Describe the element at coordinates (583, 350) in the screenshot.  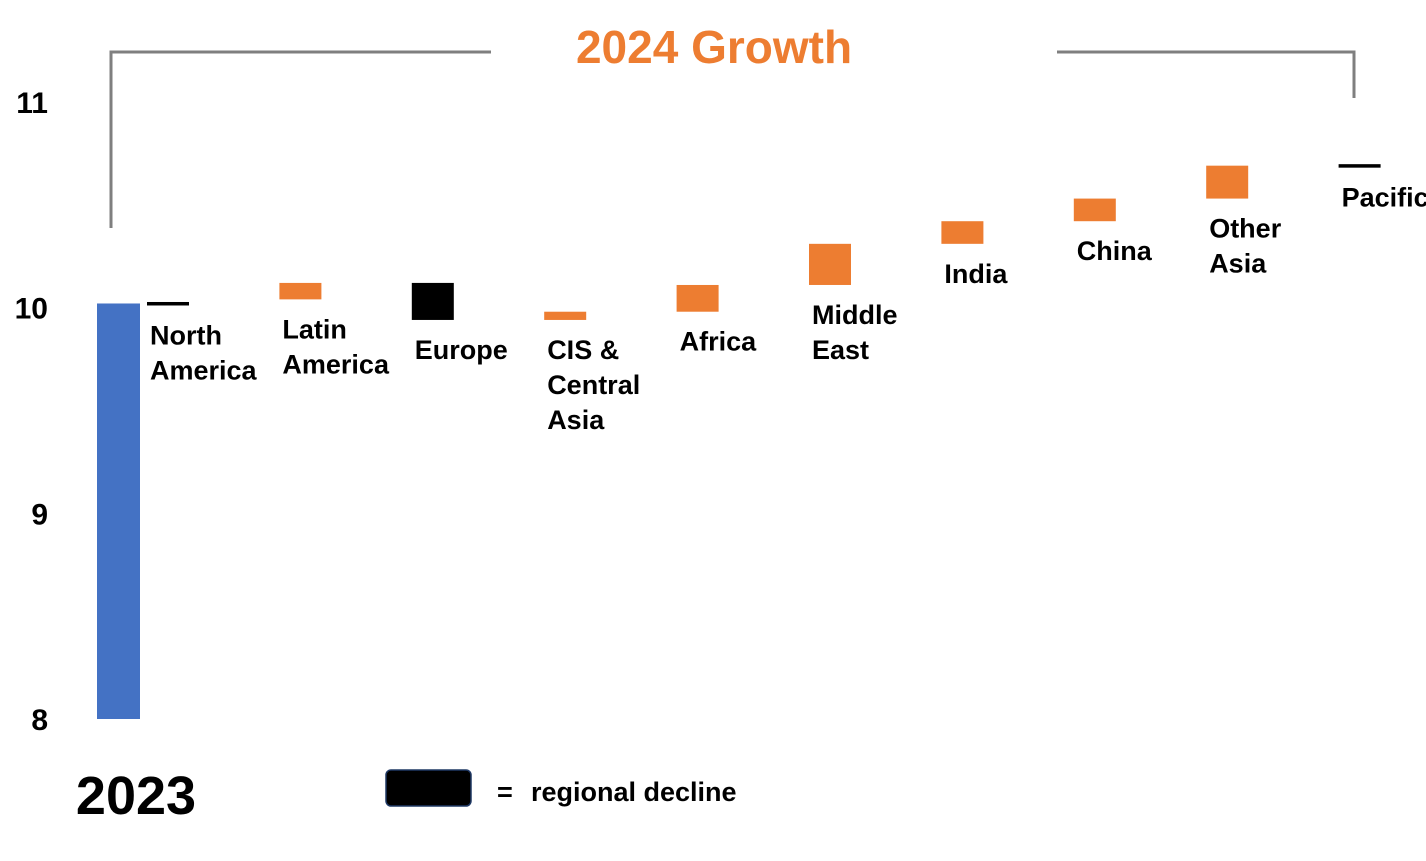
I see `category-label-line: CIS &` at that location.